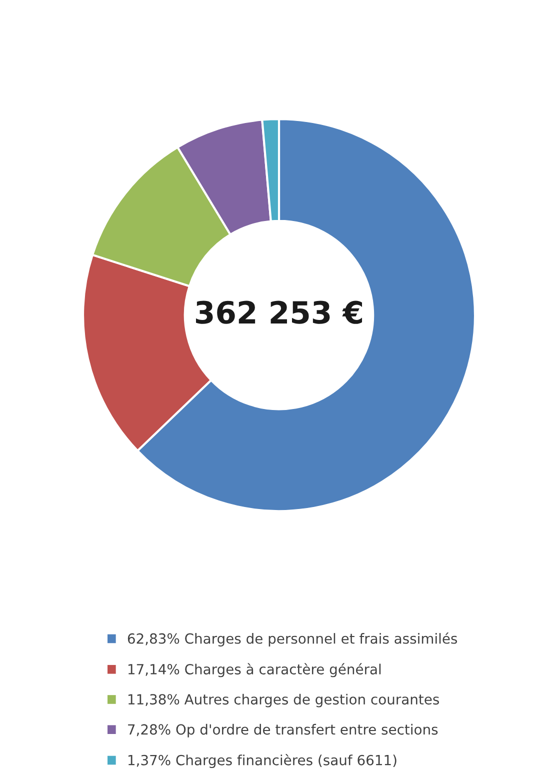 The width and height of the screenshot is (538, 780). I want to click on text: 362 253 €, so click(279, 312).